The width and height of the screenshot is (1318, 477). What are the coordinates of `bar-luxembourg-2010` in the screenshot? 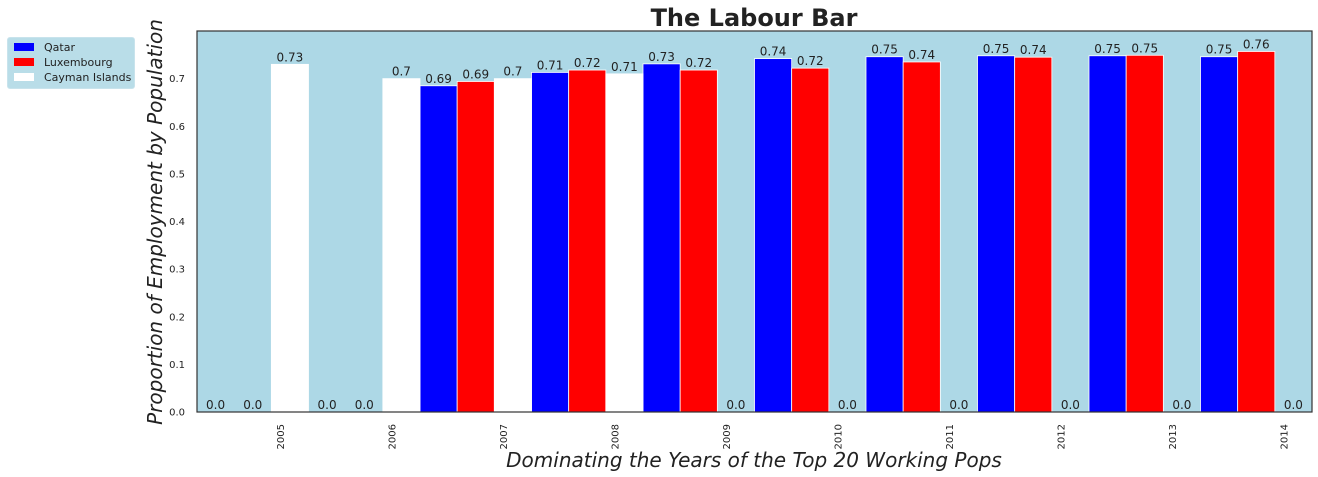 It's located at (810, 240).